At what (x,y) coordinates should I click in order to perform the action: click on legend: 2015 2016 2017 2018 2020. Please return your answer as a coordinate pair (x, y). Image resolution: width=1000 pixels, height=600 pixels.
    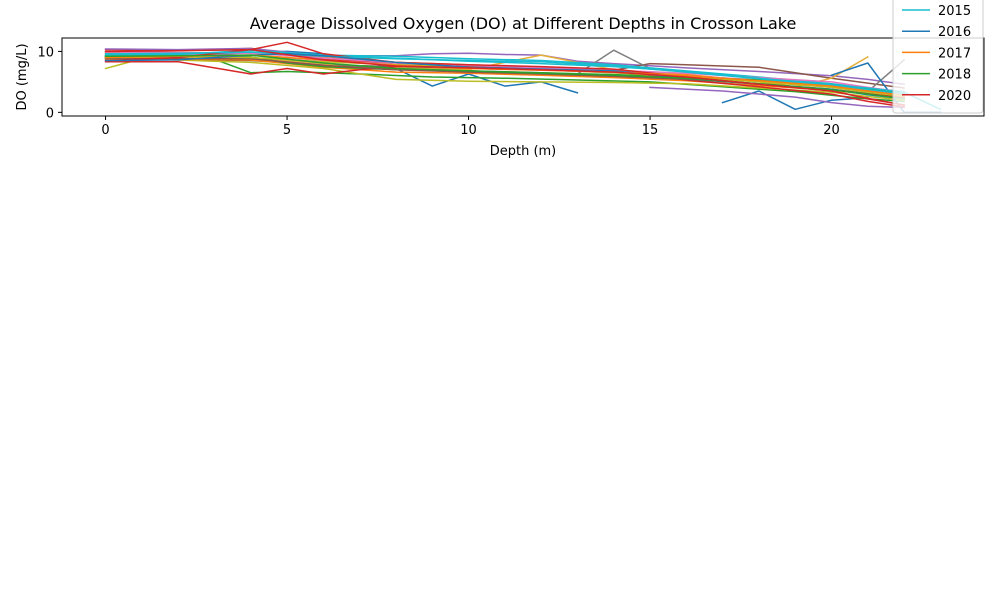
    Looking at the image, I should click on (938, 57).